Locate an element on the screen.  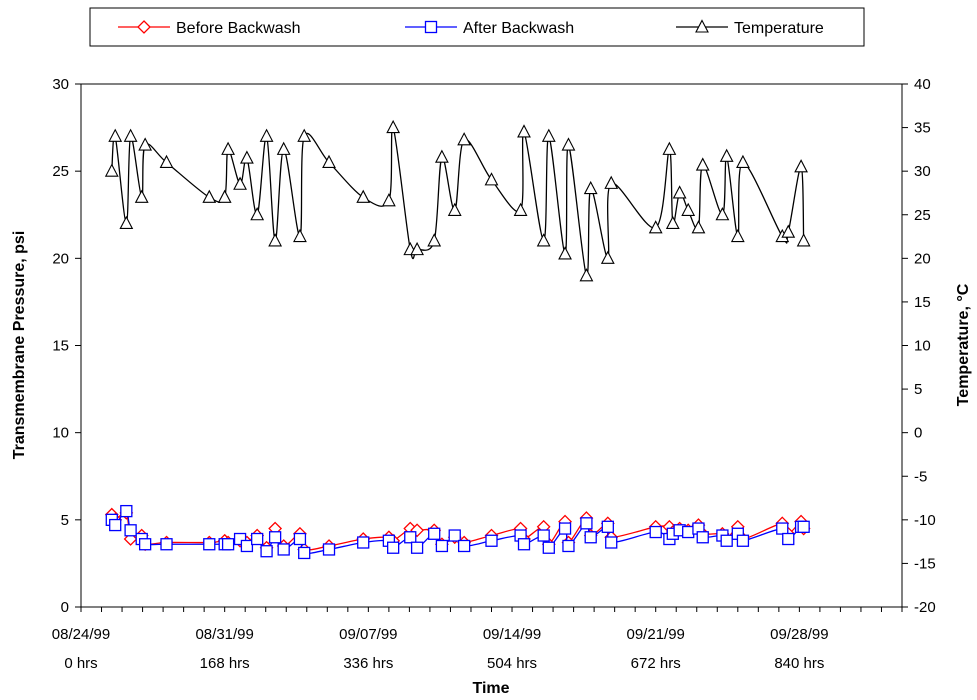
legend-label: Temperature is located at coordinates (779, 28).